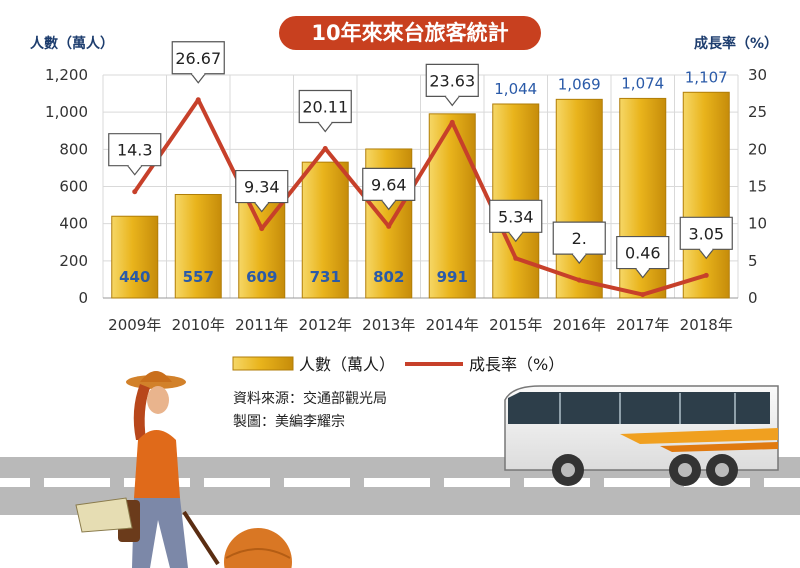 The image size is (800, 568). Describe the element at coordinates (641, 435) in the screenshot. I see `bus-illustration` at that location.